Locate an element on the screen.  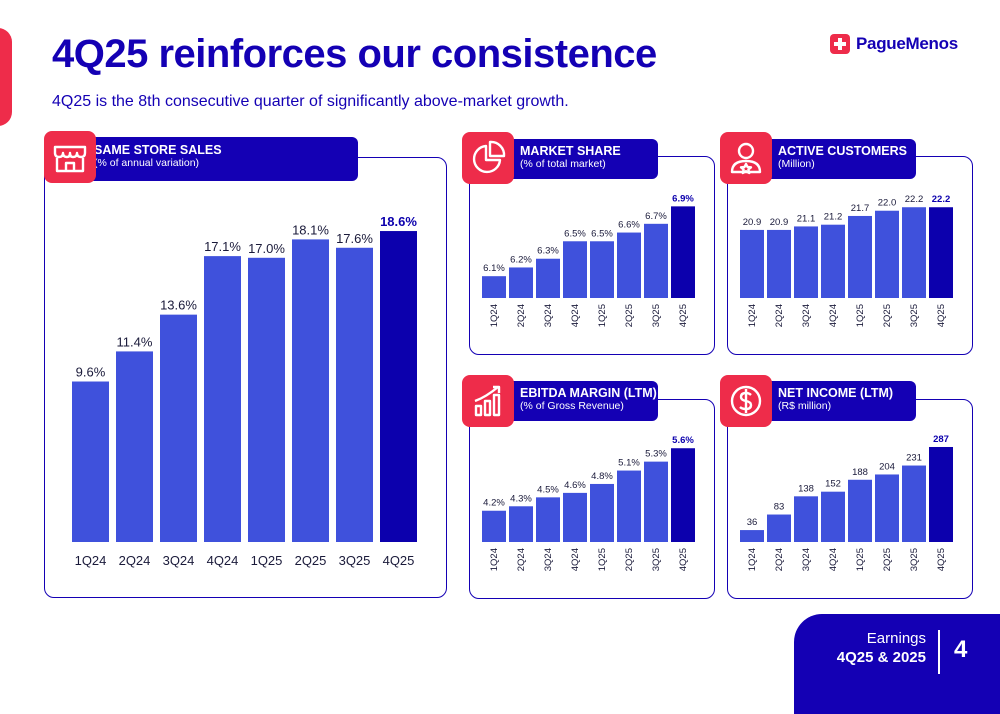
value-label: 4.8% is located at coordinates (602, 476).